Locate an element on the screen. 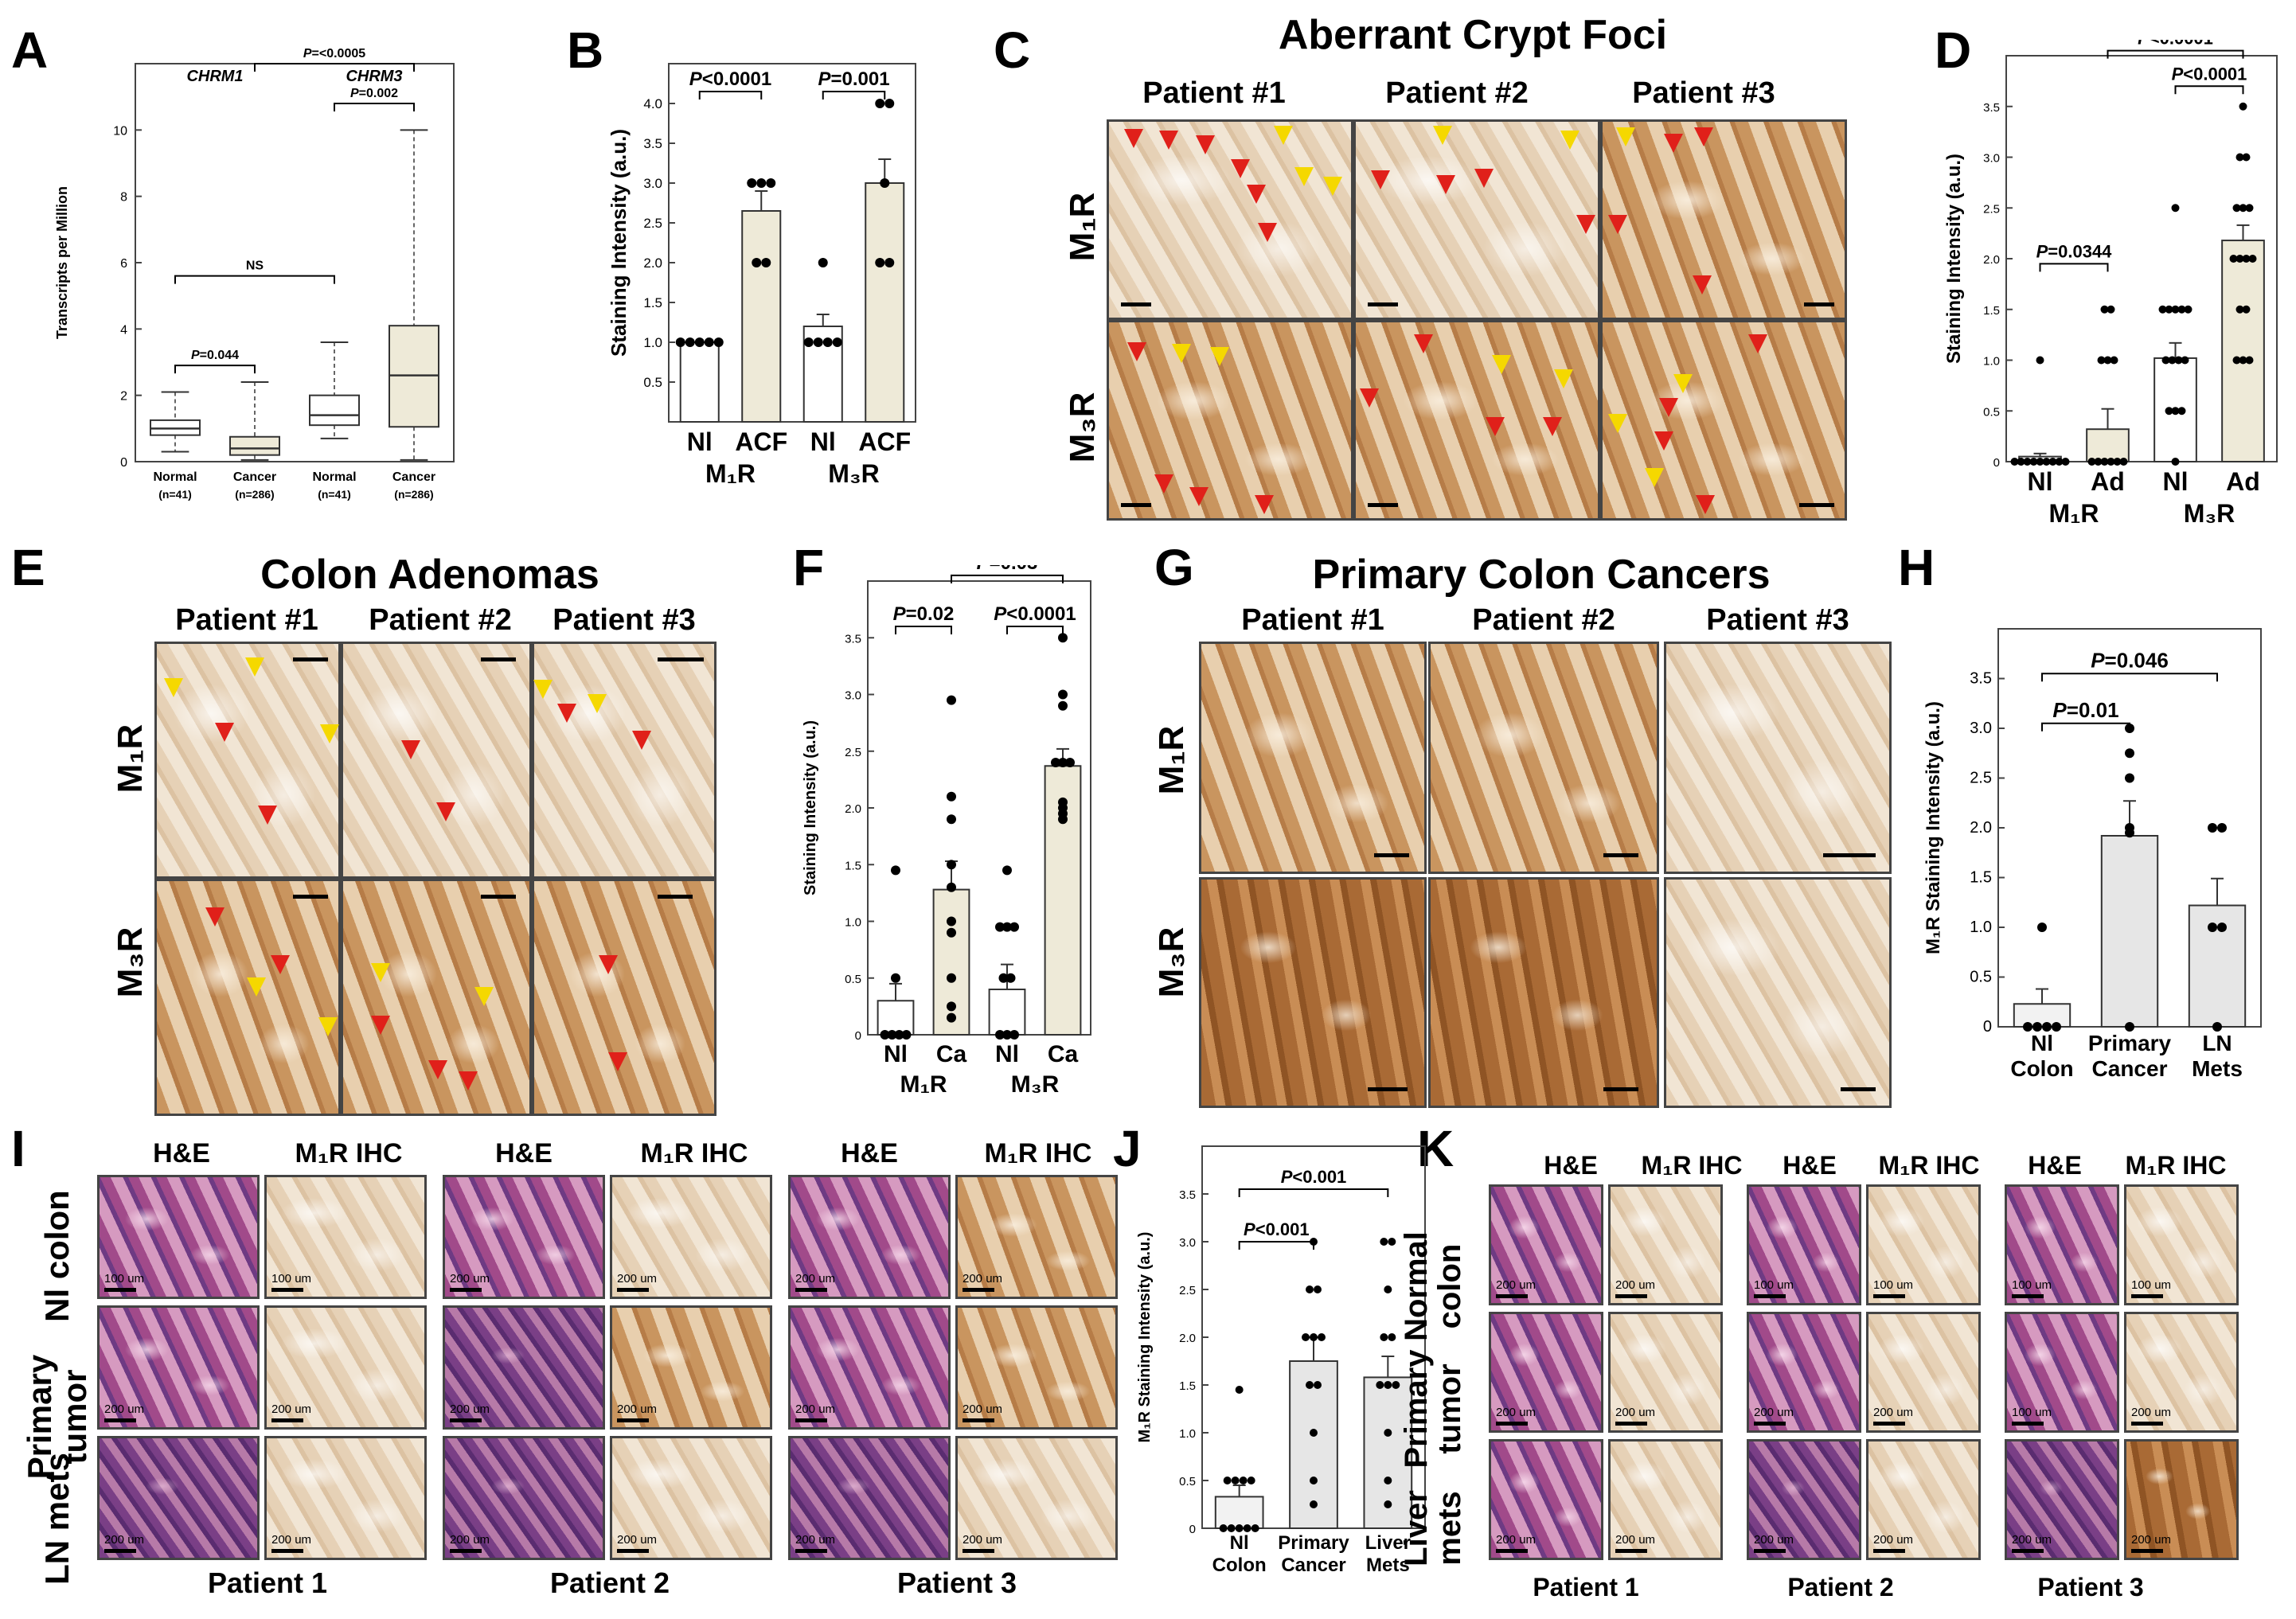 The width and height of the screenshot is (2296, 1619). panel-k-head-2: M₁R IHC is located at coordinates (1692, 1165).